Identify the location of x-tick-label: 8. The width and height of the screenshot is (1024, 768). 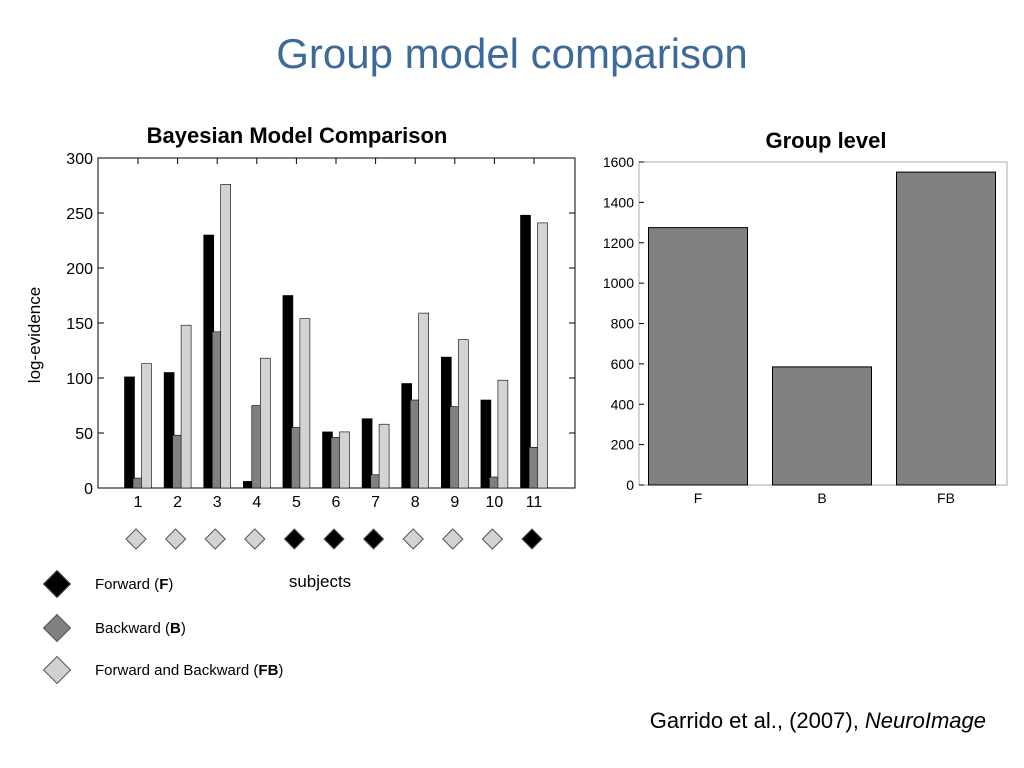
(415, 502).